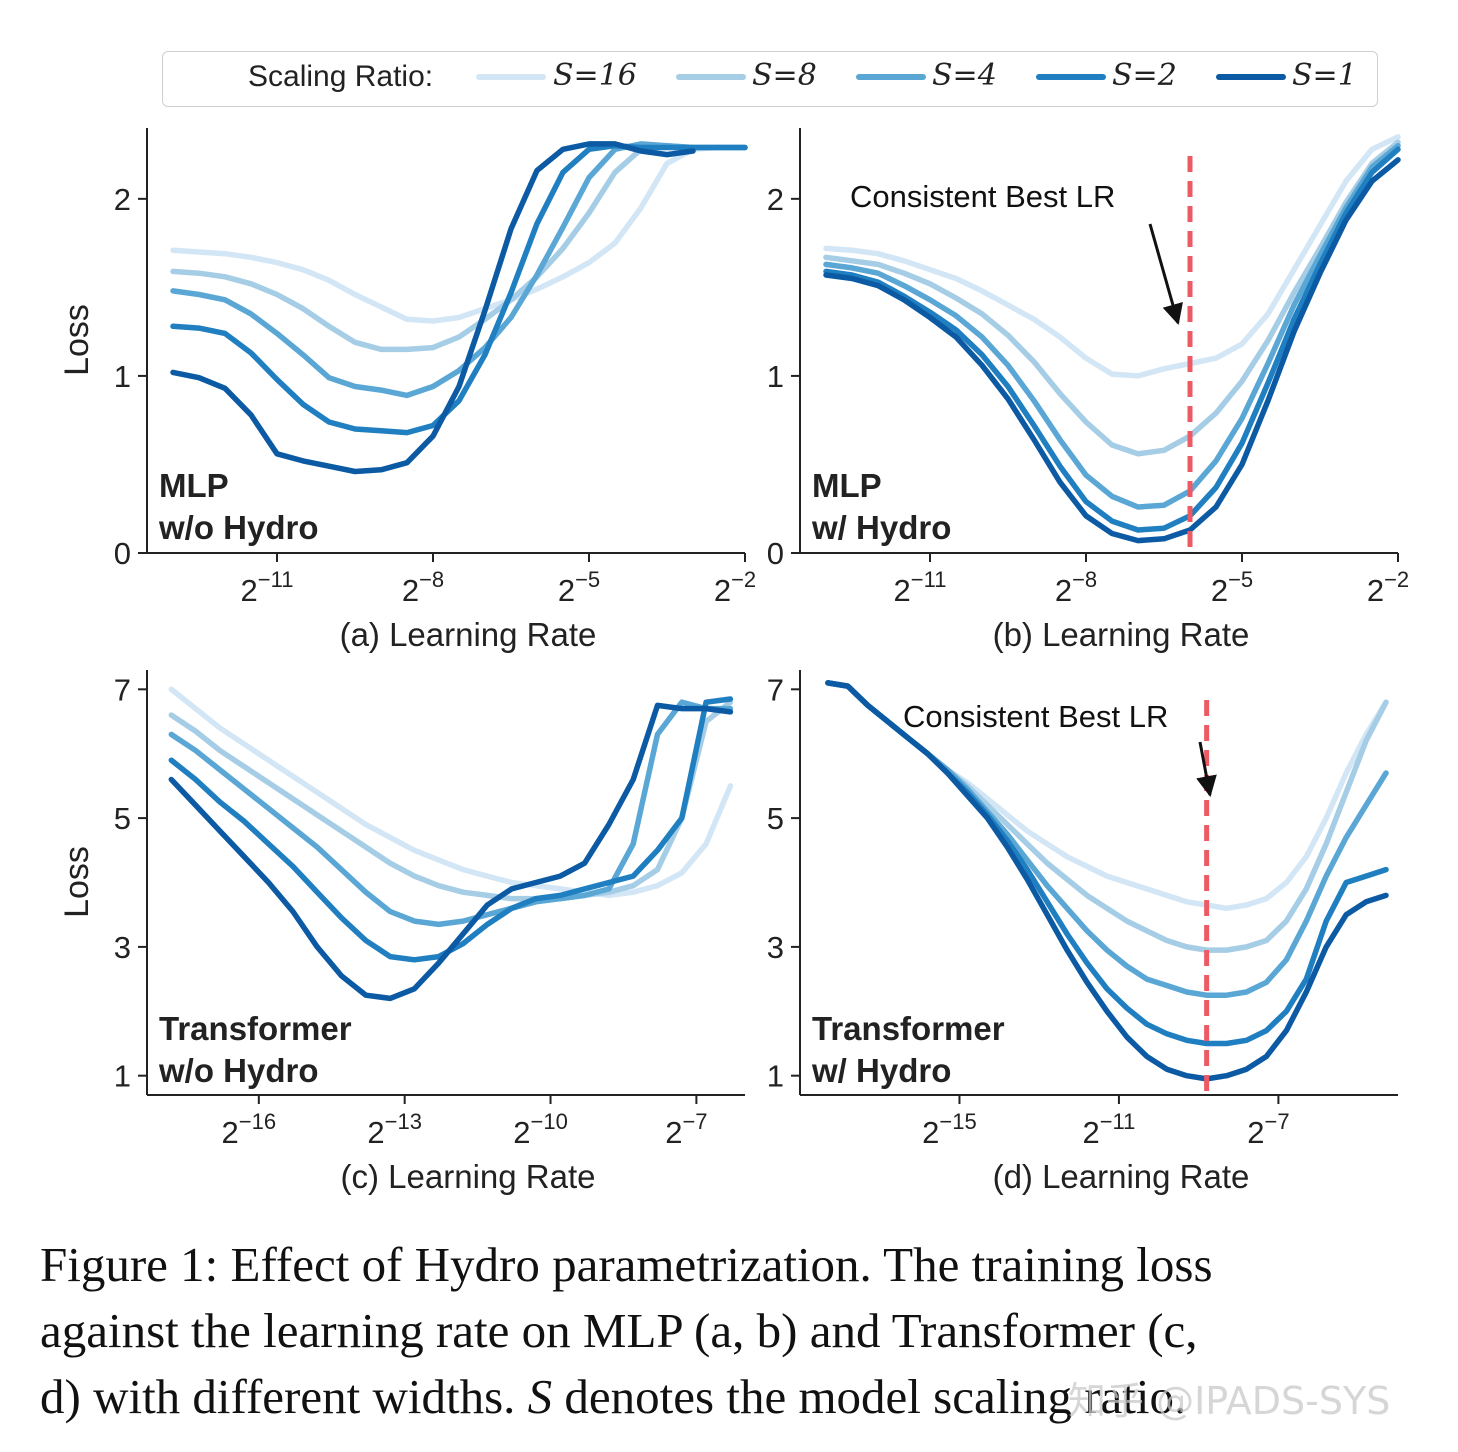 This screenshot has width=1458, height=1452. Describe the element at coordinates (468, 1176) in the screenshot. I see `x-axis-label: (c) Learning Rate` at that location.